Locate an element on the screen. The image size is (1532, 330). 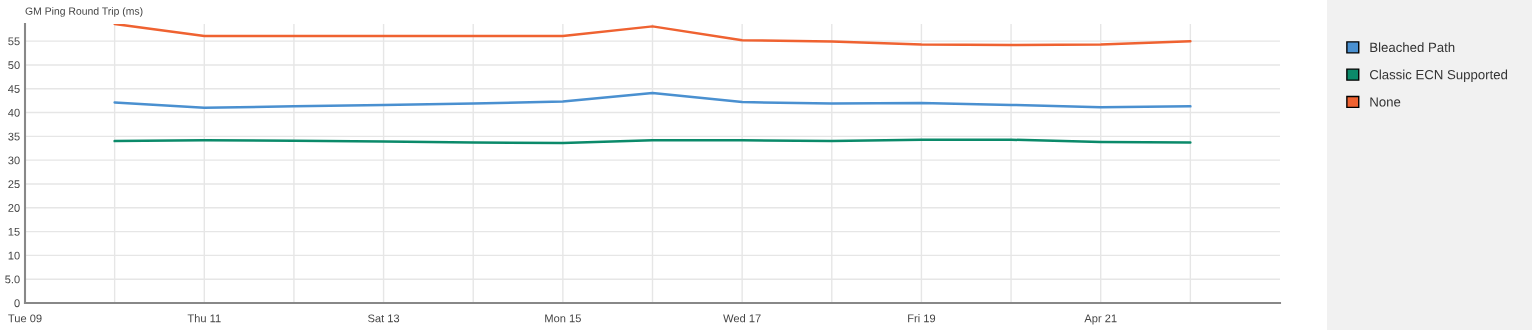
legend-label: Bleached Path is located at coordinates (1412, 47).